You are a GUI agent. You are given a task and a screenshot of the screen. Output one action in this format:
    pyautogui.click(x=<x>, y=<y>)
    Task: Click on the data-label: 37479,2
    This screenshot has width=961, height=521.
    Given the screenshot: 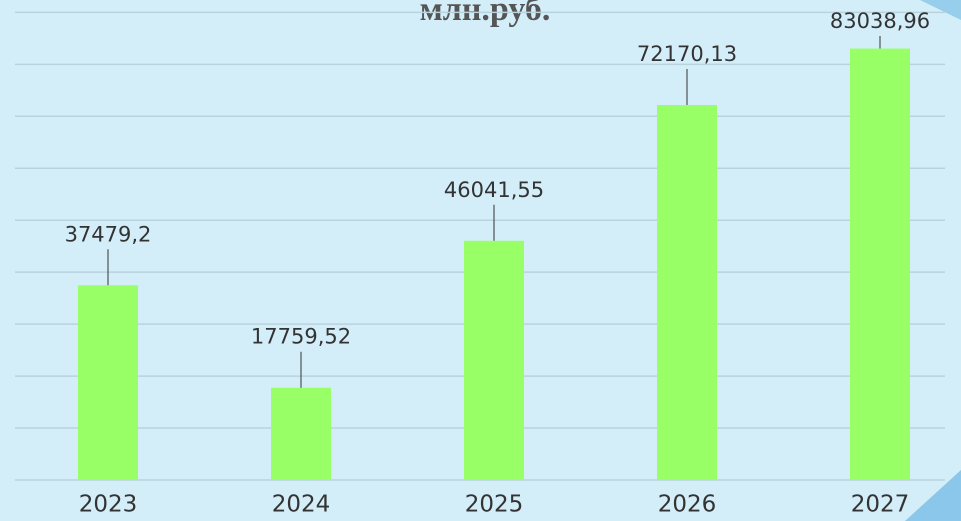 What is the action you would take?
    pyautogui.click(x=108, y=234)
    